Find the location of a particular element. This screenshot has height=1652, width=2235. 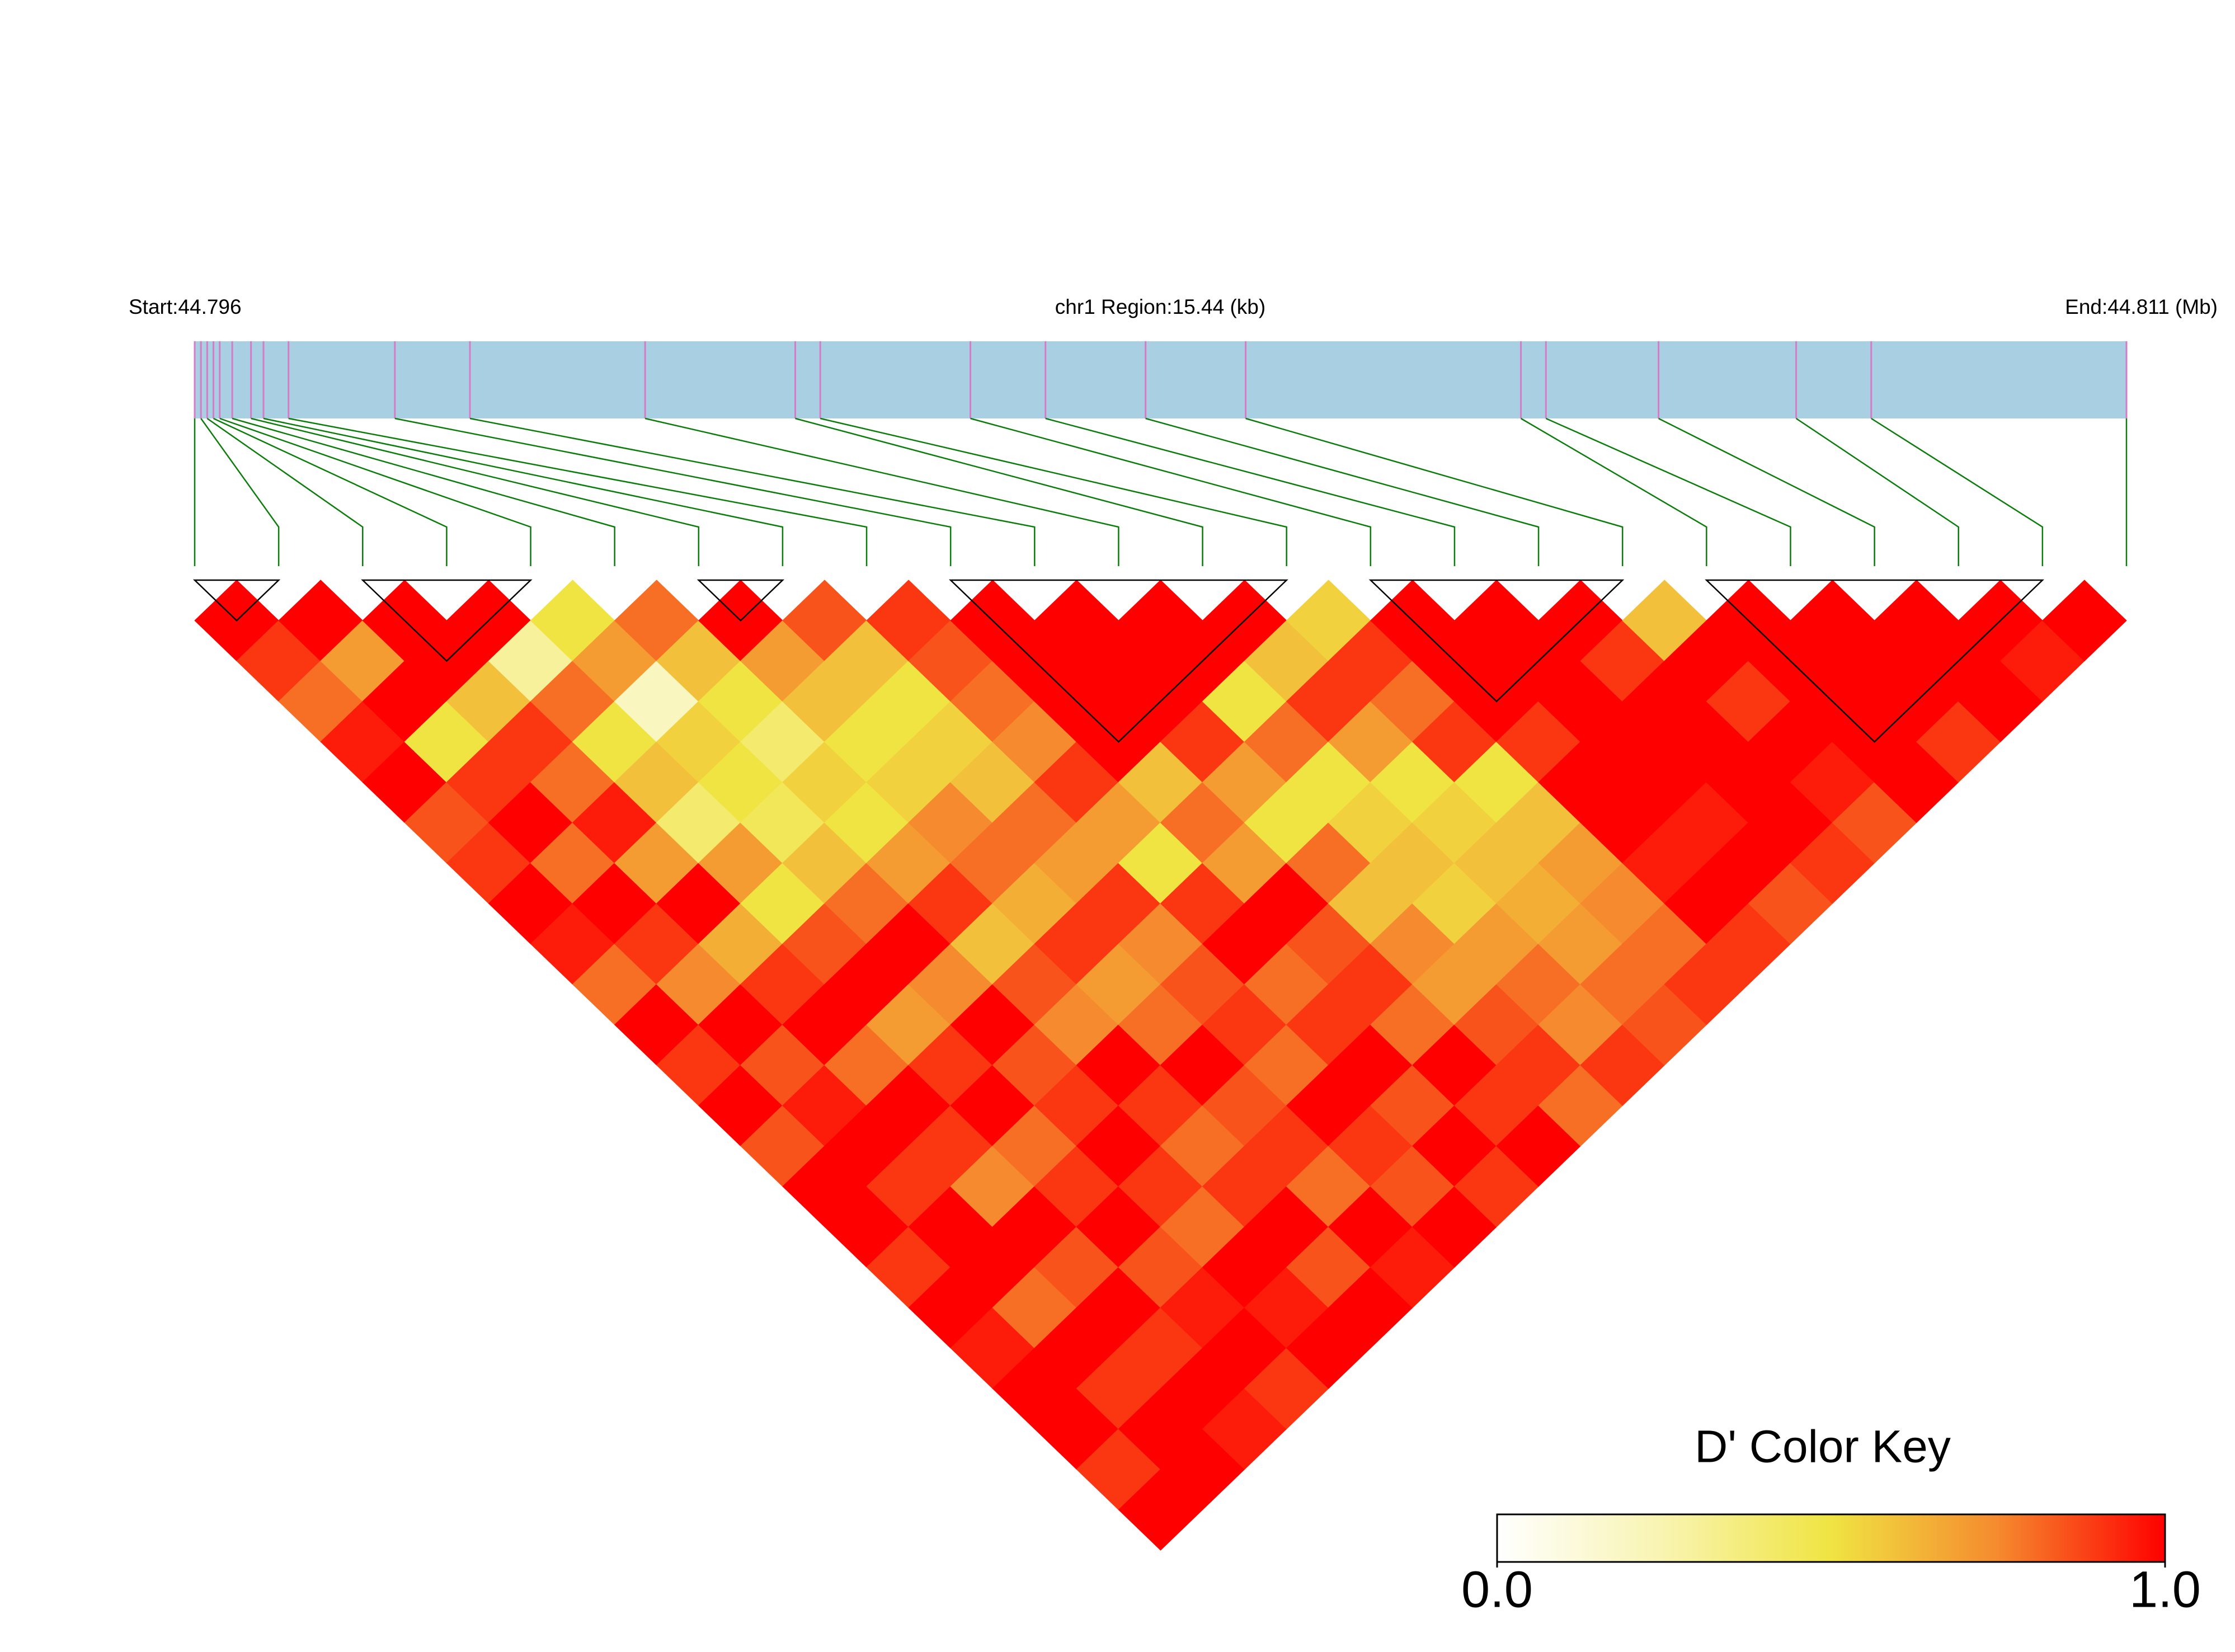

ld-cell is located at coordinates (2084, 621).